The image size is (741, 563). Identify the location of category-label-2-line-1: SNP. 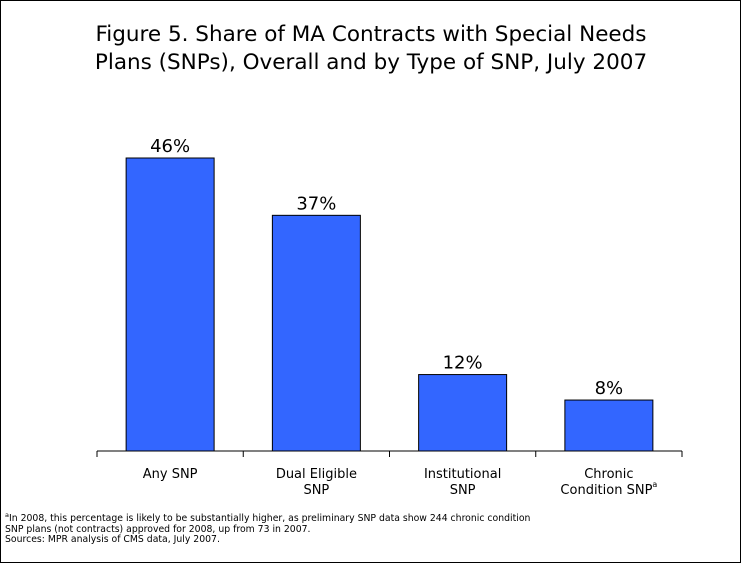
(463, 490).